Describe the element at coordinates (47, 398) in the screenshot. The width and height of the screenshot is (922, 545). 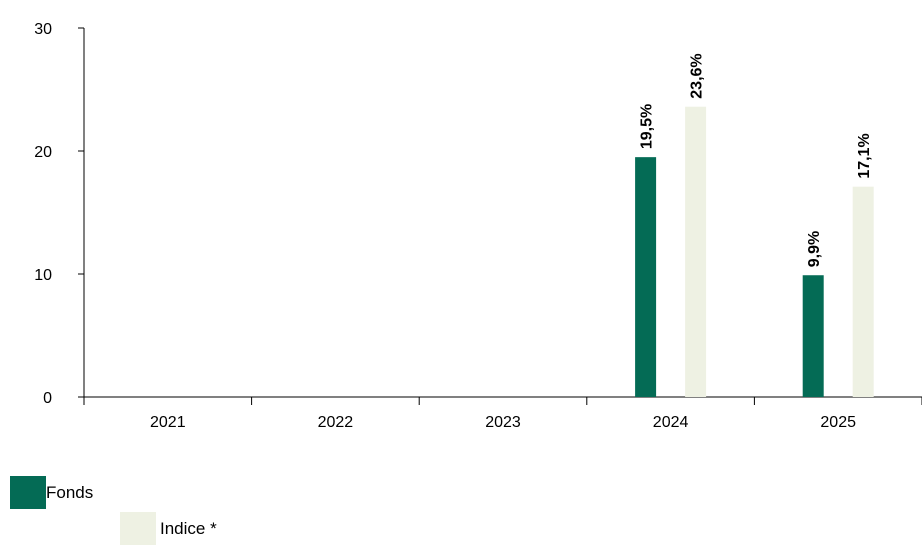
I see `y-tick-label: 0` at that location.